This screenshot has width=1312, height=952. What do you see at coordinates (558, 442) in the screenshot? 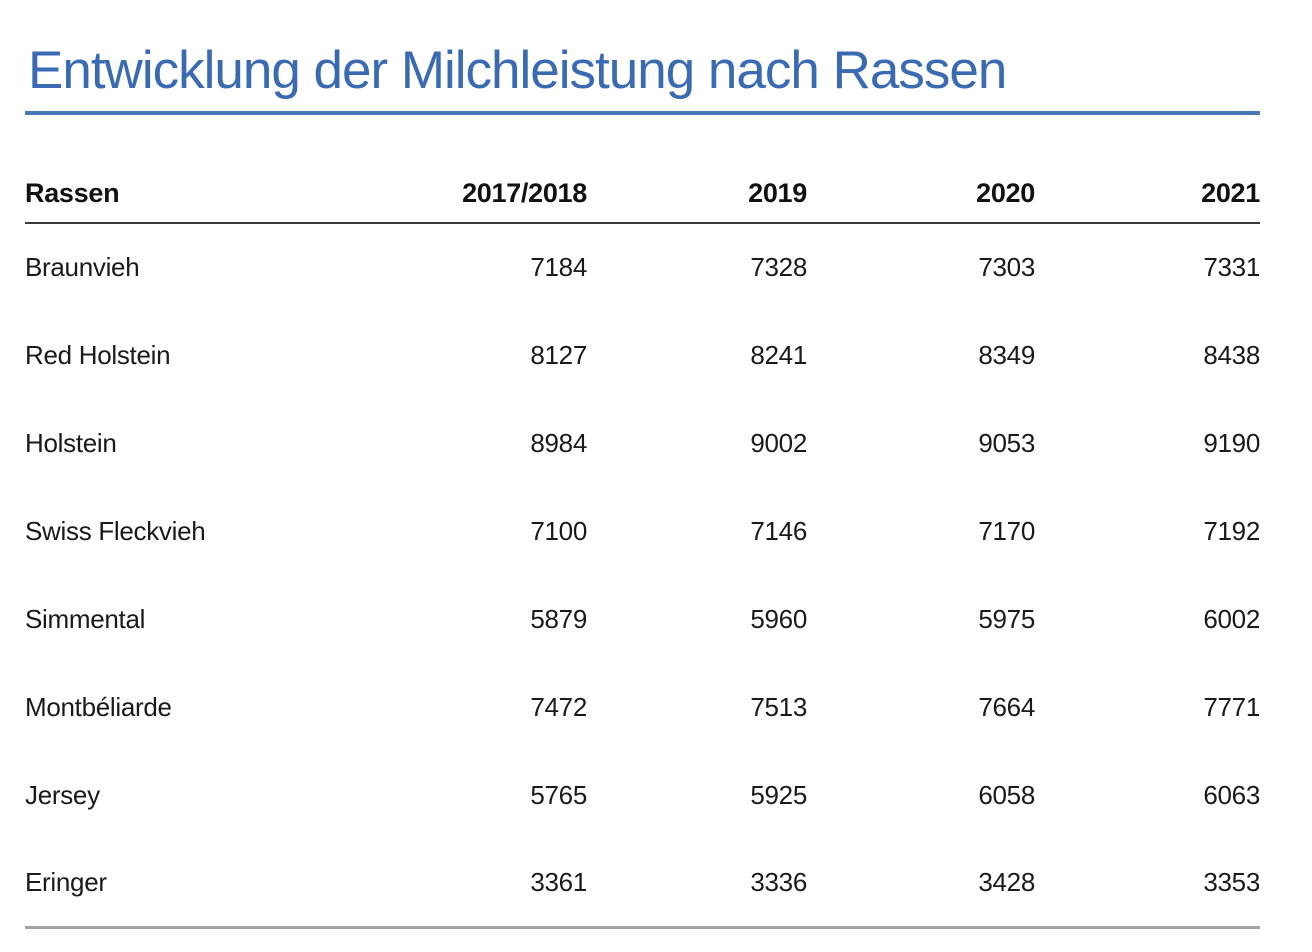
I see `cell-value: 8984` at bounding box center [558, 442].